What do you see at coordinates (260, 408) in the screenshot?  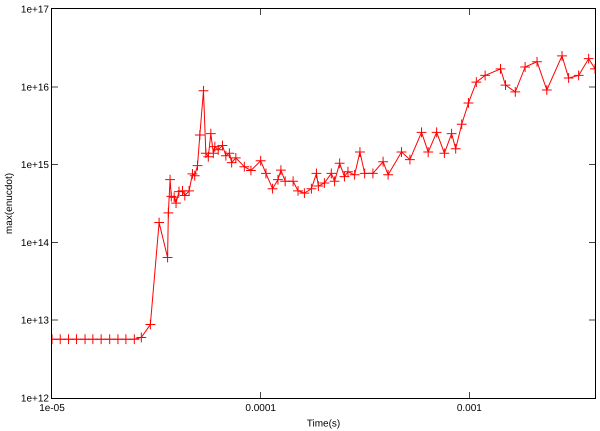 I see `x-tick-label: 0.0001` at bounding box center [260, 408].